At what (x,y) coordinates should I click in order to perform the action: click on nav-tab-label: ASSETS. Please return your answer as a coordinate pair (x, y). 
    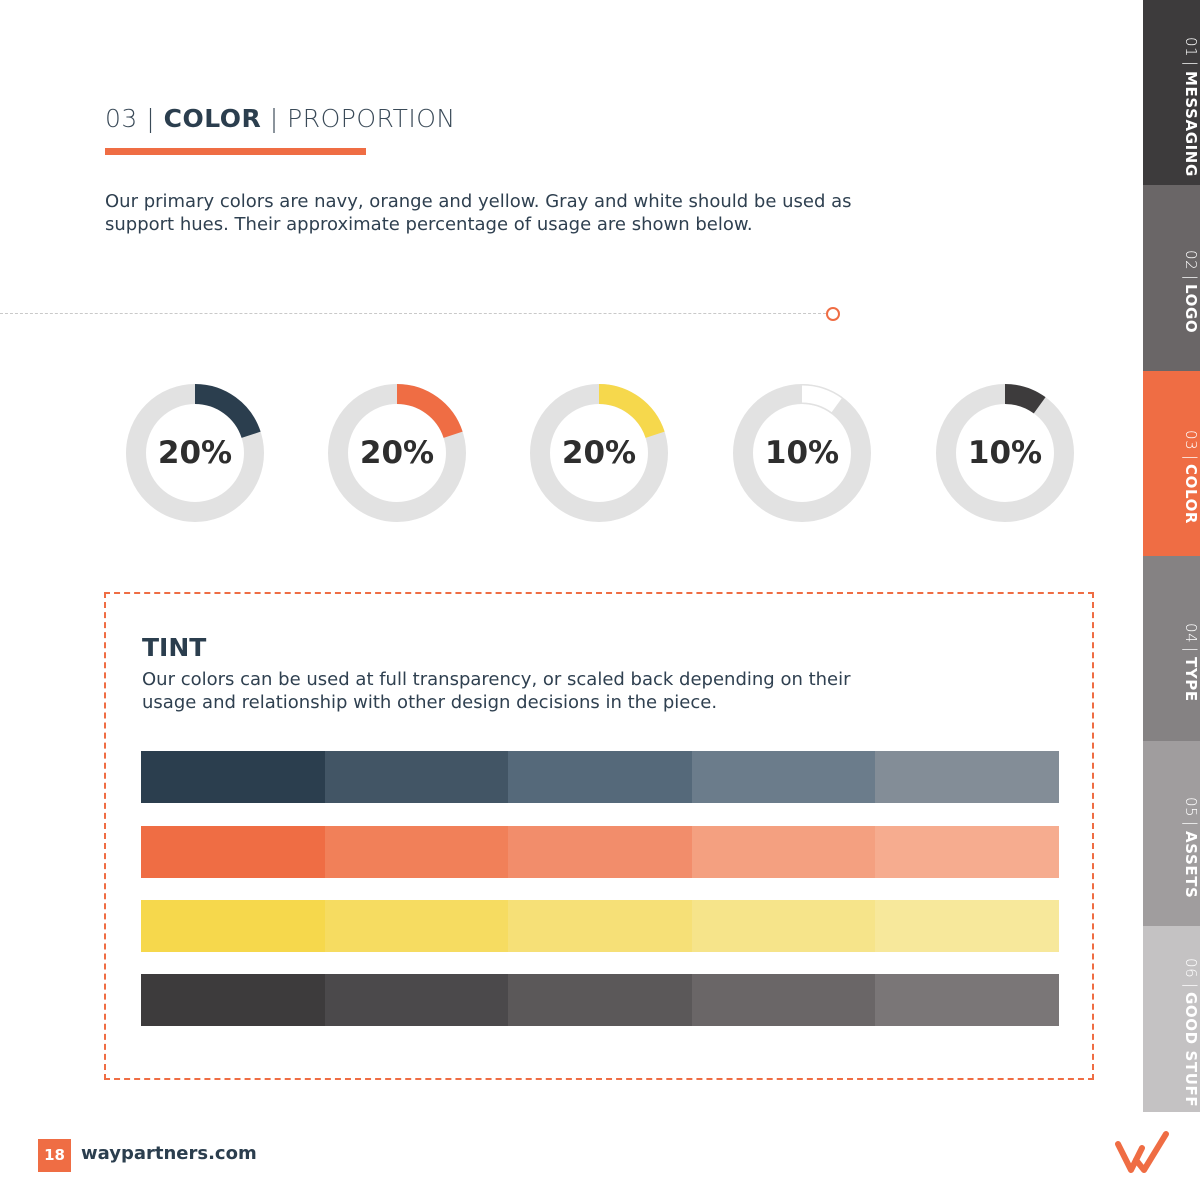
    Looking at the image, I should click on (1191, 864).